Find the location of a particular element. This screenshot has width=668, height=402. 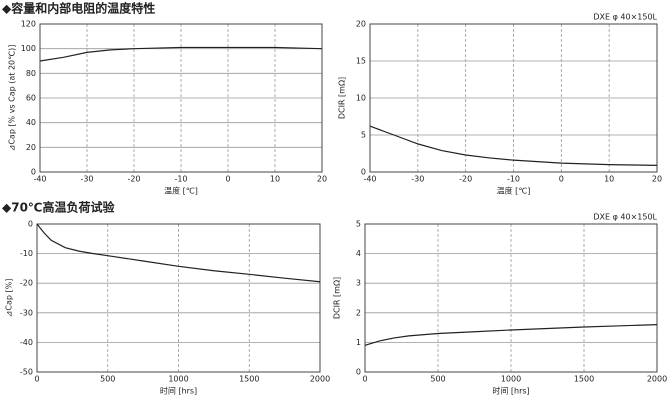

y-tick-label: -30 is located at coordinates (26, 312).